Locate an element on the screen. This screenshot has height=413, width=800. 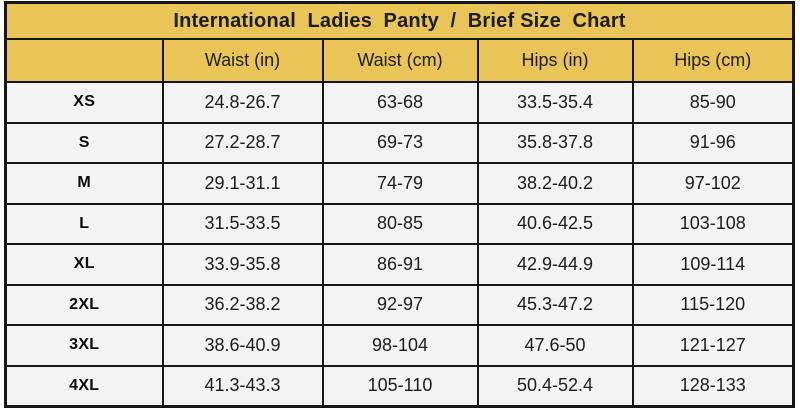
waist-in-value: 31.5-33.5 is located at coordinates (242, 223).